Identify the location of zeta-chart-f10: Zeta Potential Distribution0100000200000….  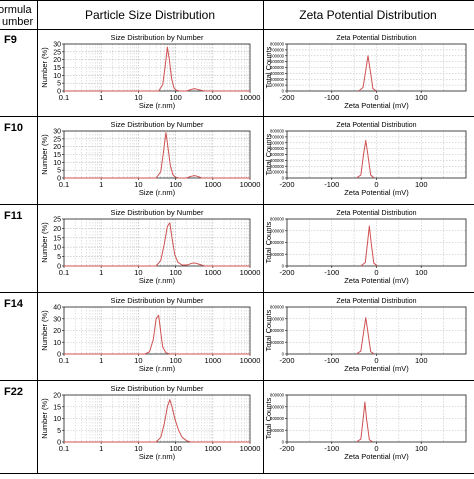
(365, 159).